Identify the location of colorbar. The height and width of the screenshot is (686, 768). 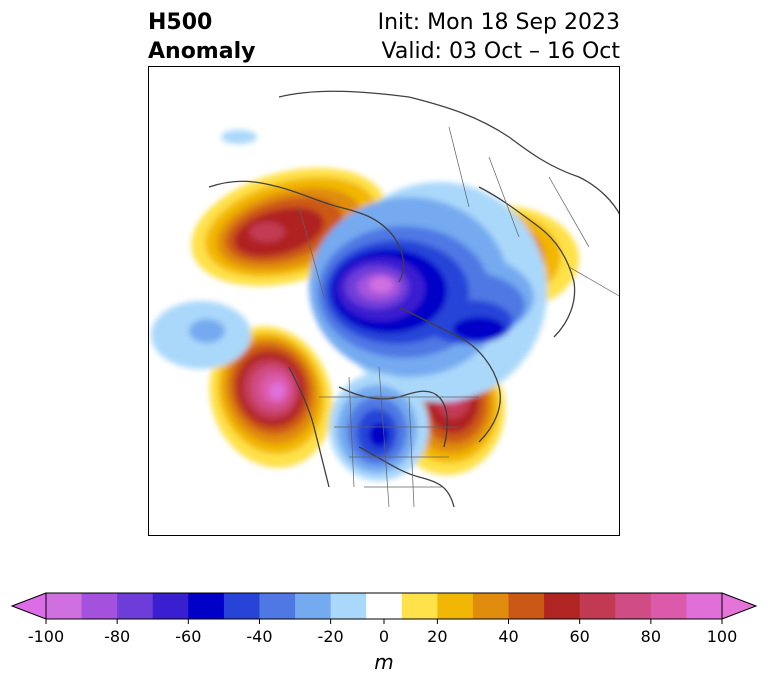
(384, 608).